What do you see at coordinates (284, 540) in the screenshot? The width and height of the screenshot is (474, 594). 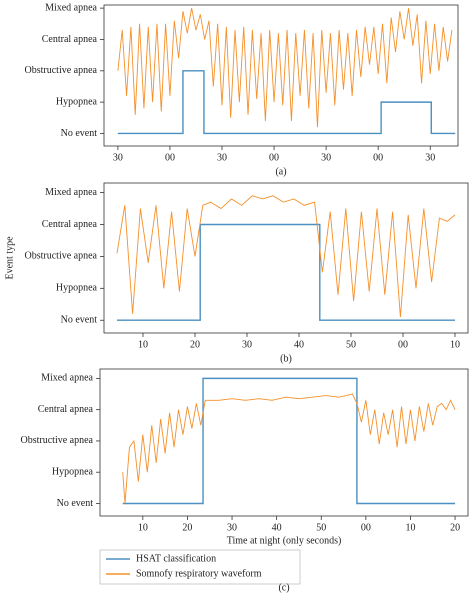 I see `x-axis-label: Time at night (only seconds)` at bounding box center [284, 540].